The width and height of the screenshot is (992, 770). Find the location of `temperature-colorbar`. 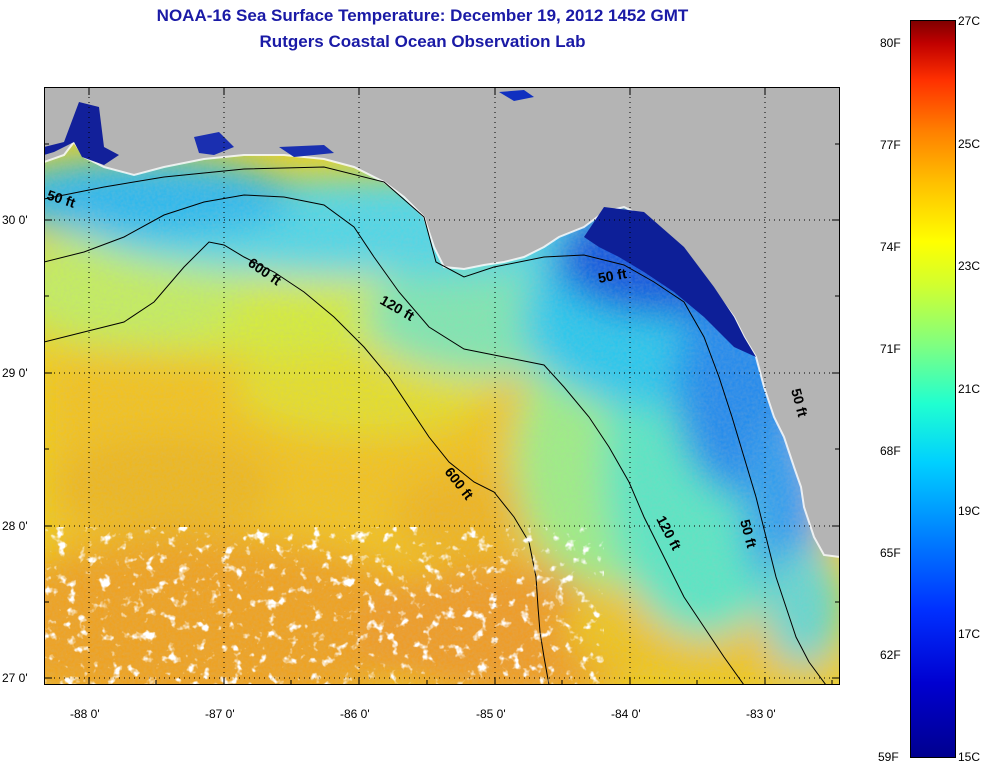

temperature-colorbar is located at coordinates (933, 389).